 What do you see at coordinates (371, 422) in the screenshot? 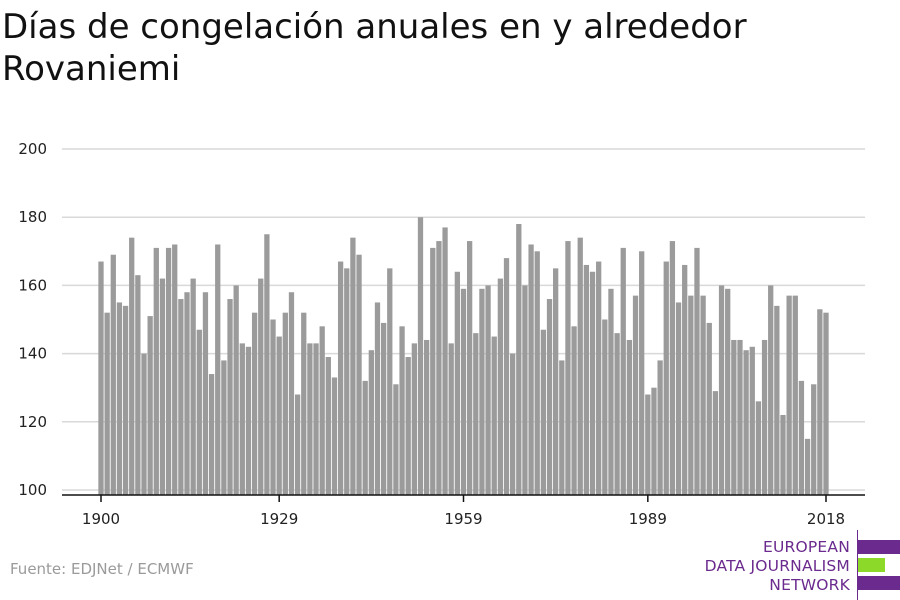
I see `bar-1944` at bounding box center [371, 422].